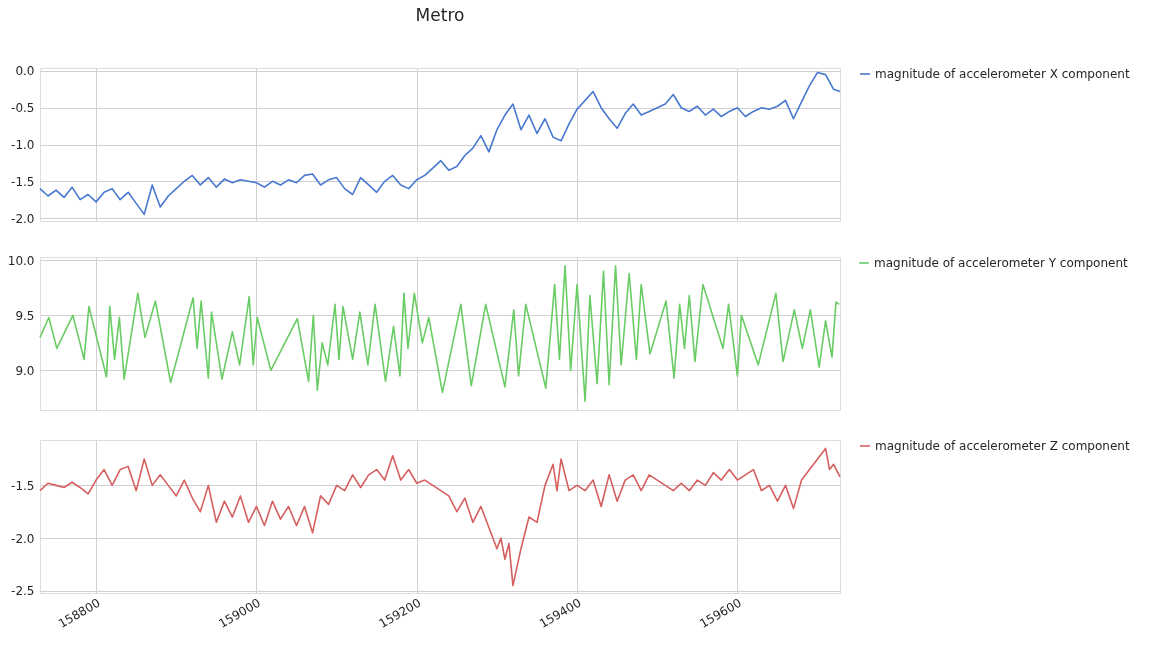 The image size is (1153, 658). Describe the element at coordinates (23, 145) in the screenshot. I see `y-tick-label: -1.0` at that location.